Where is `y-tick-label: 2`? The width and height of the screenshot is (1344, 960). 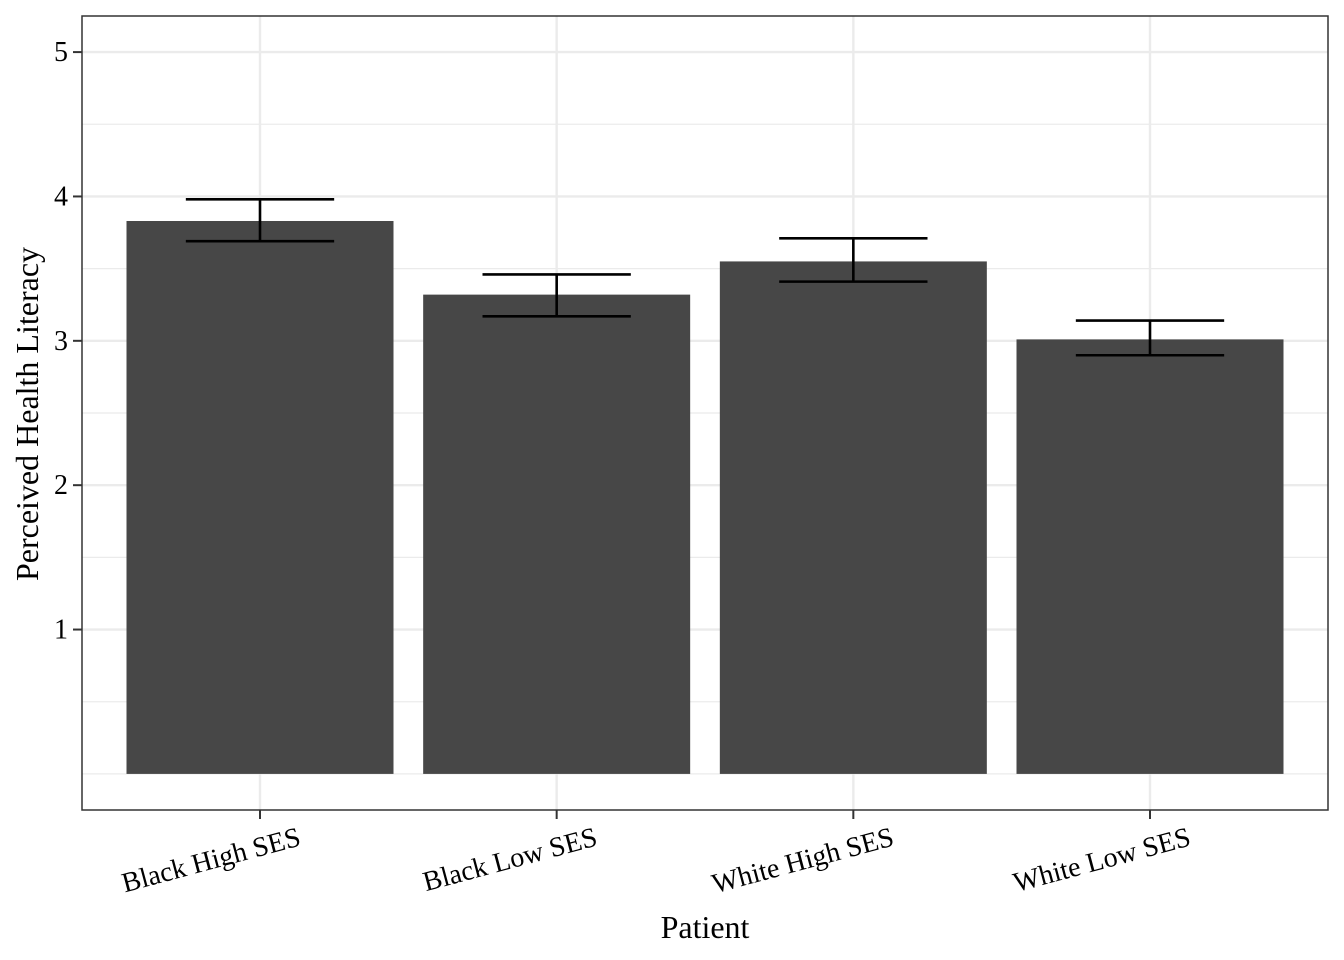 y-tick-label: 2 is located at coordinates (61, 485).